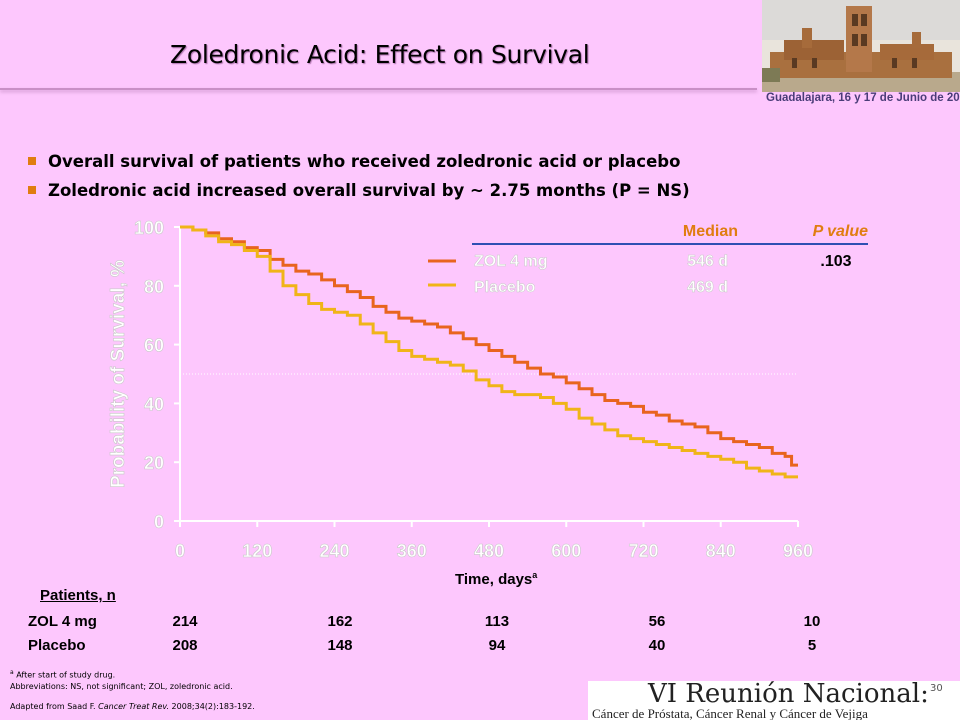 Image resolution: width=960 pixels, height=720 pixels. What do you see at coordinates (66, 675) in the screenshot?
I see `footnote-text: After start of study drug.` at bounding box center [66, 675].